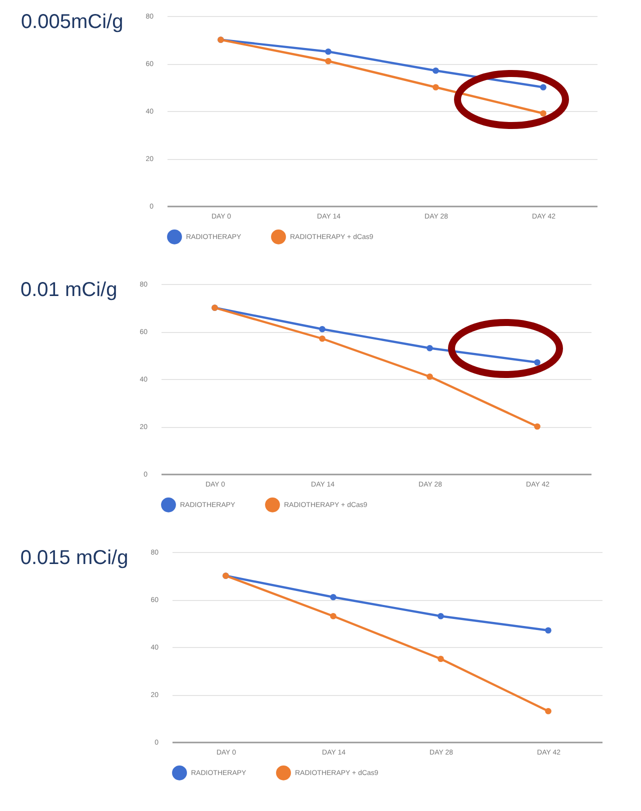  What do you see at coordinates (74, 558) in the screenshot?
I see `chart-title: 0.015 mCi/g` at bounding box center [74, 558].